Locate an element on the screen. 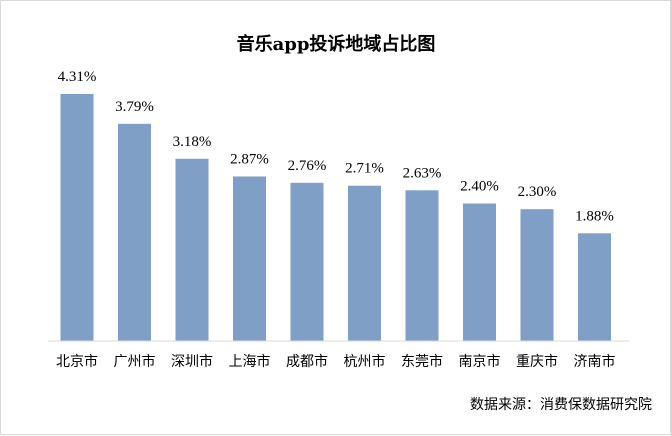  source-note: 数据来源：消费保数据研究院 is located at coordinates (561, 405).